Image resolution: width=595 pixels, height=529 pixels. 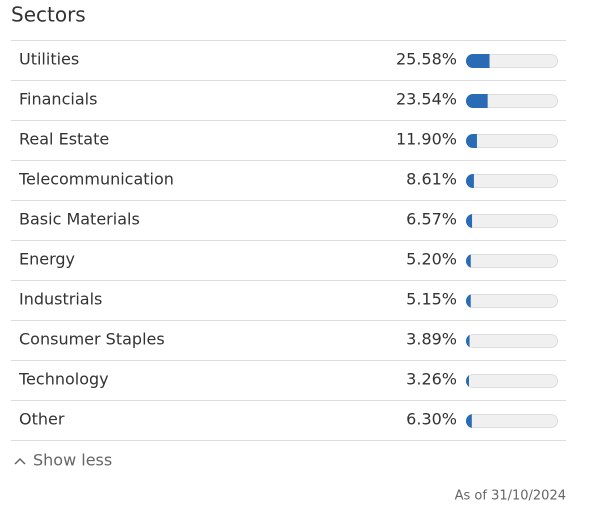 I want to click on sector-weight: 3.89%, so click(x=431, y=339).